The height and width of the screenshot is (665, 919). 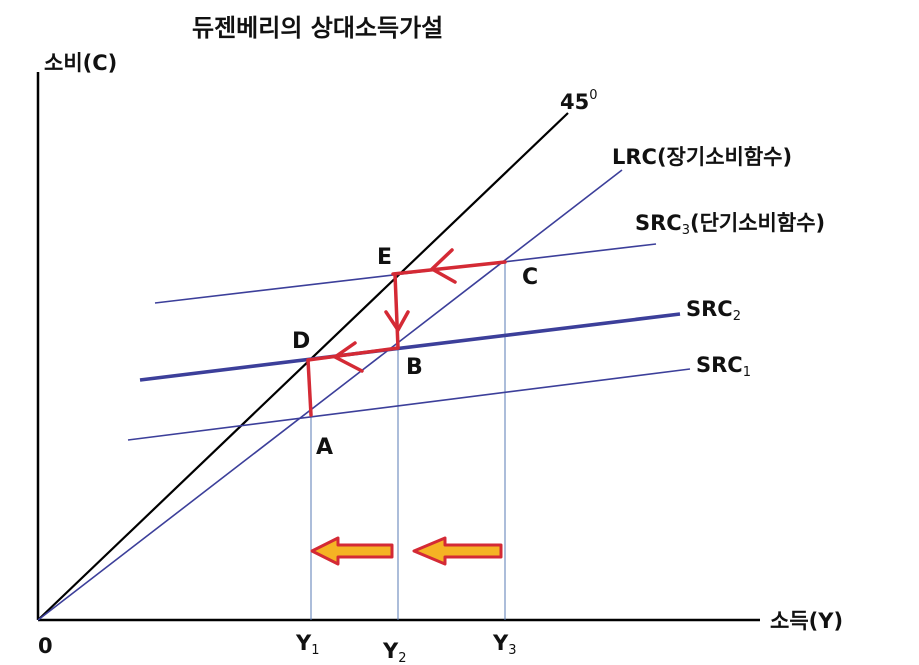 What do you see at coordinates (348, 357) in the screenshot?
I see `arrow-head-b-to-d` at bounding box center [348, 357].